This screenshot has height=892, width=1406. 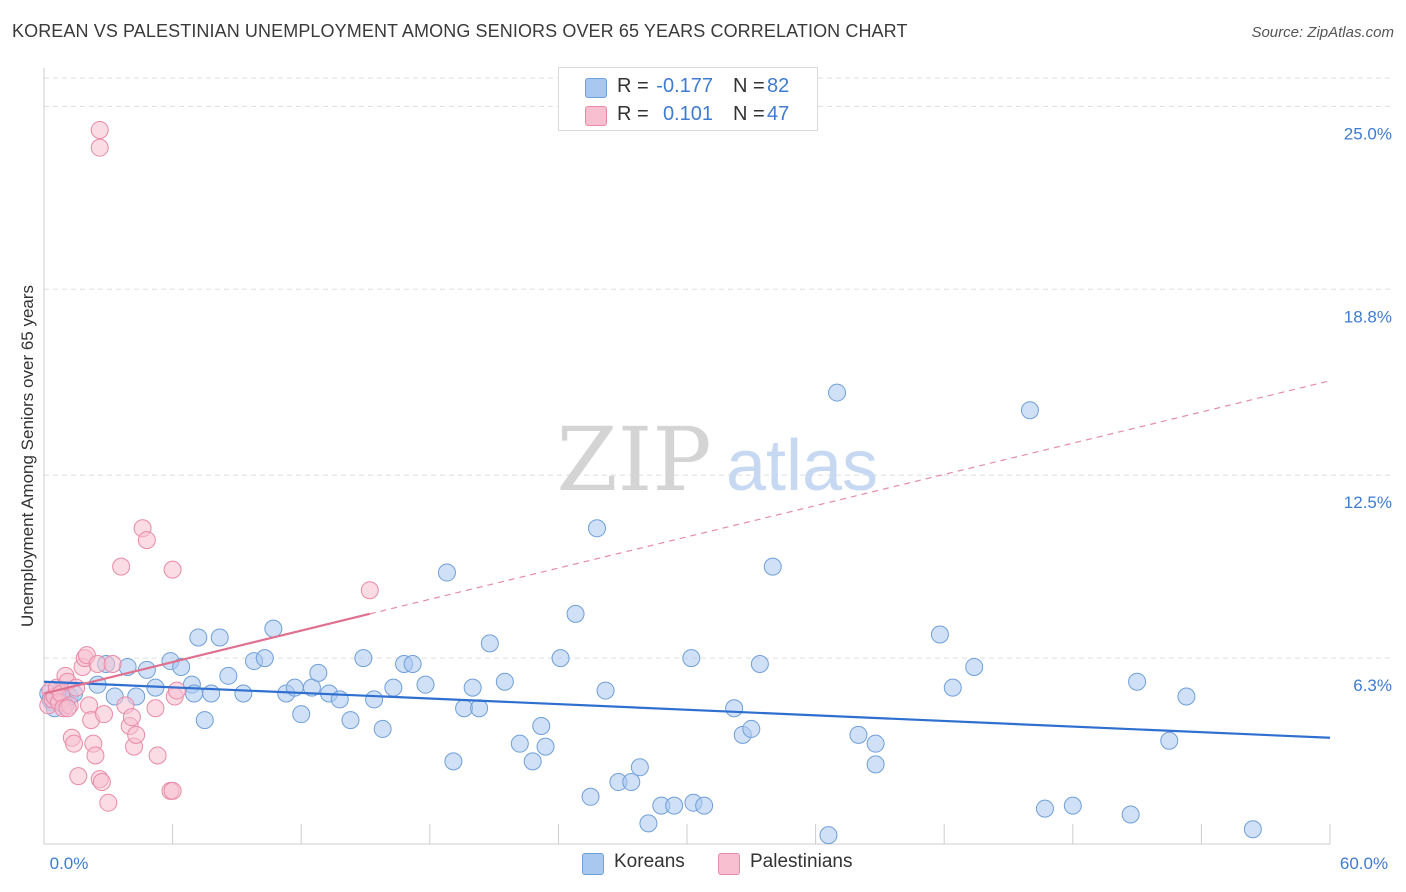 I want to click on x-tick-label: 0.0%, so click(x=69, y=863).